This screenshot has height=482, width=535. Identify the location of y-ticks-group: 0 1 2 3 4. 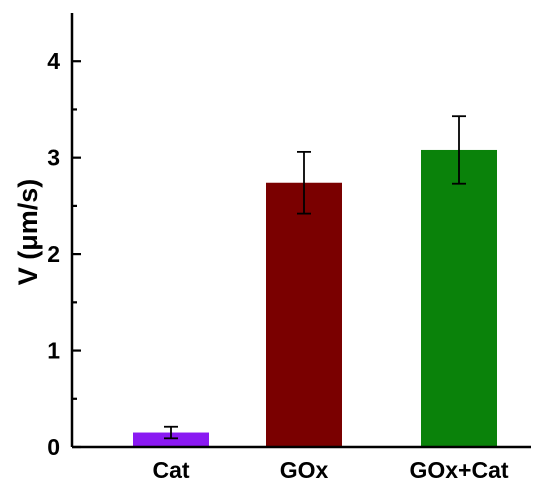
(64, 254).